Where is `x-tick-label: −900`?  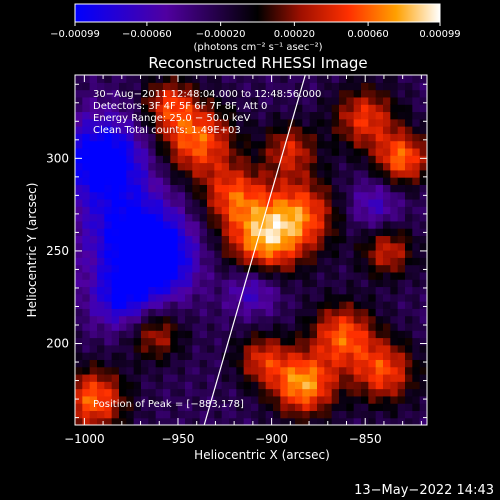 x-tick-label: −900 is located at coordinates (271, 439).